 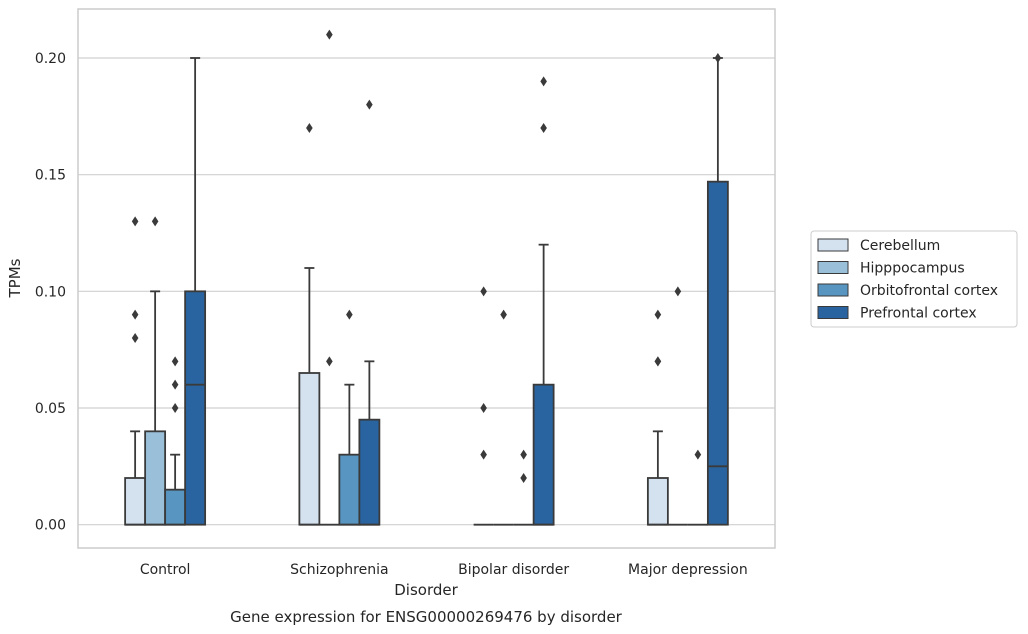 I want to click on y-tick-label: 0.15, so click(x=50, y=176).